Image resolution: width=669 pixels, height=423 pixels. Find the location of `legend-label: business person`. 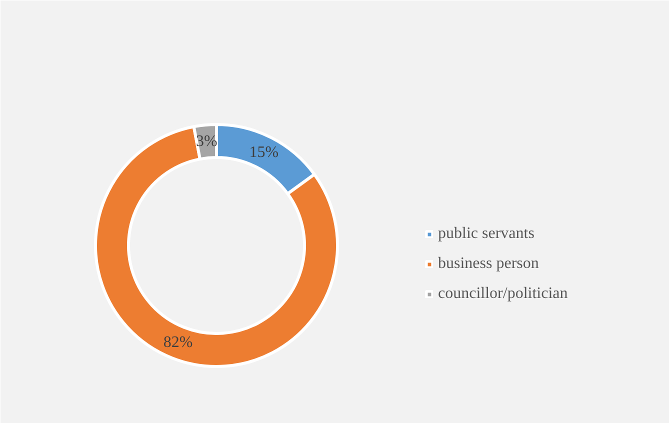

legend-label: business person is located at coordinates (488, 264).